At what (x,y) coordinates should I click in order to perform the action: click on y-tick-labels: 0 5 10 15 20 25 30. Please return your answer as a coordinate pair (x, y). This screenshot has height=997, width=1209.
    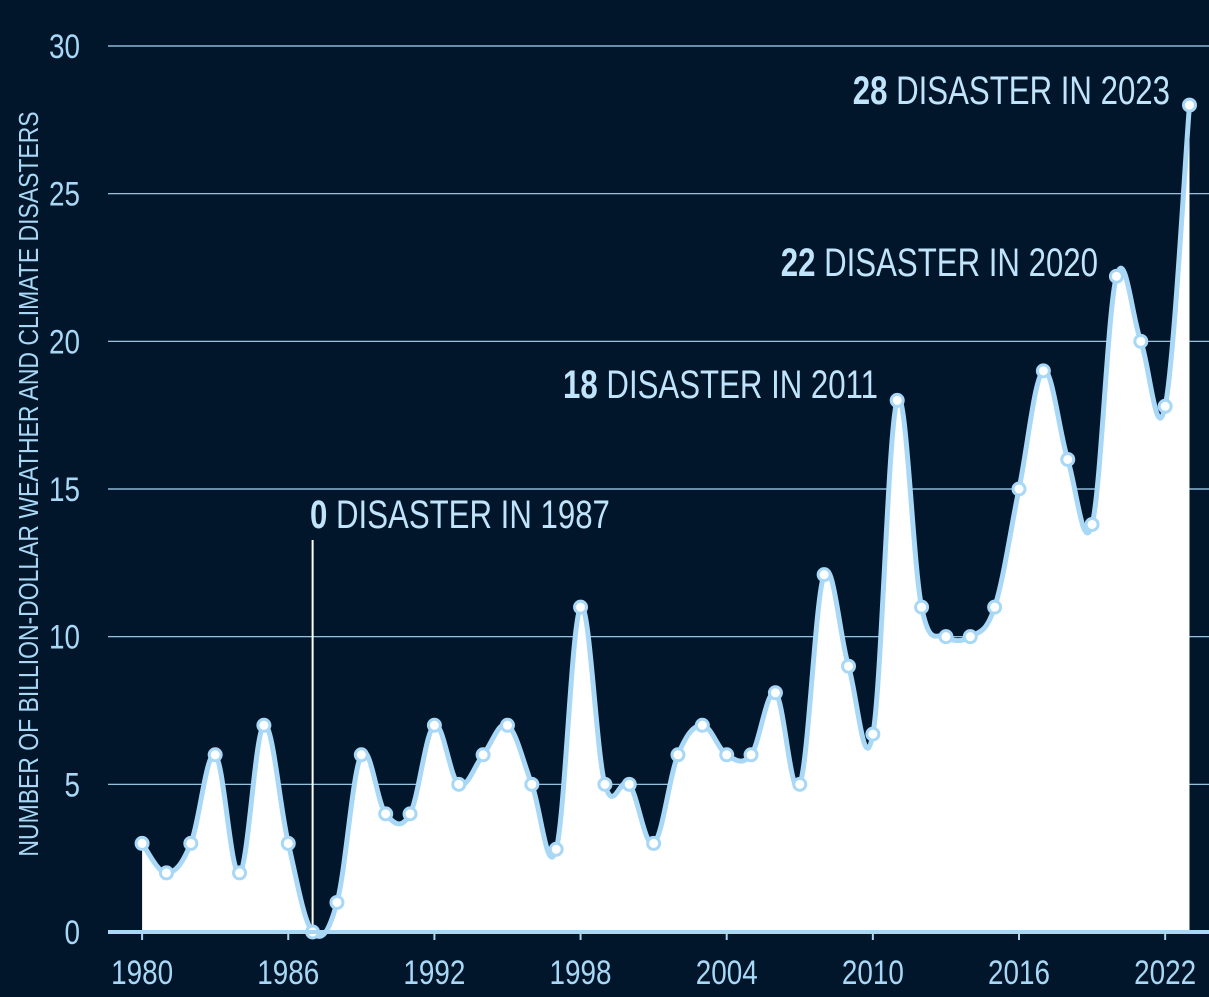
    Looking at the image, I should click on (64, 489).